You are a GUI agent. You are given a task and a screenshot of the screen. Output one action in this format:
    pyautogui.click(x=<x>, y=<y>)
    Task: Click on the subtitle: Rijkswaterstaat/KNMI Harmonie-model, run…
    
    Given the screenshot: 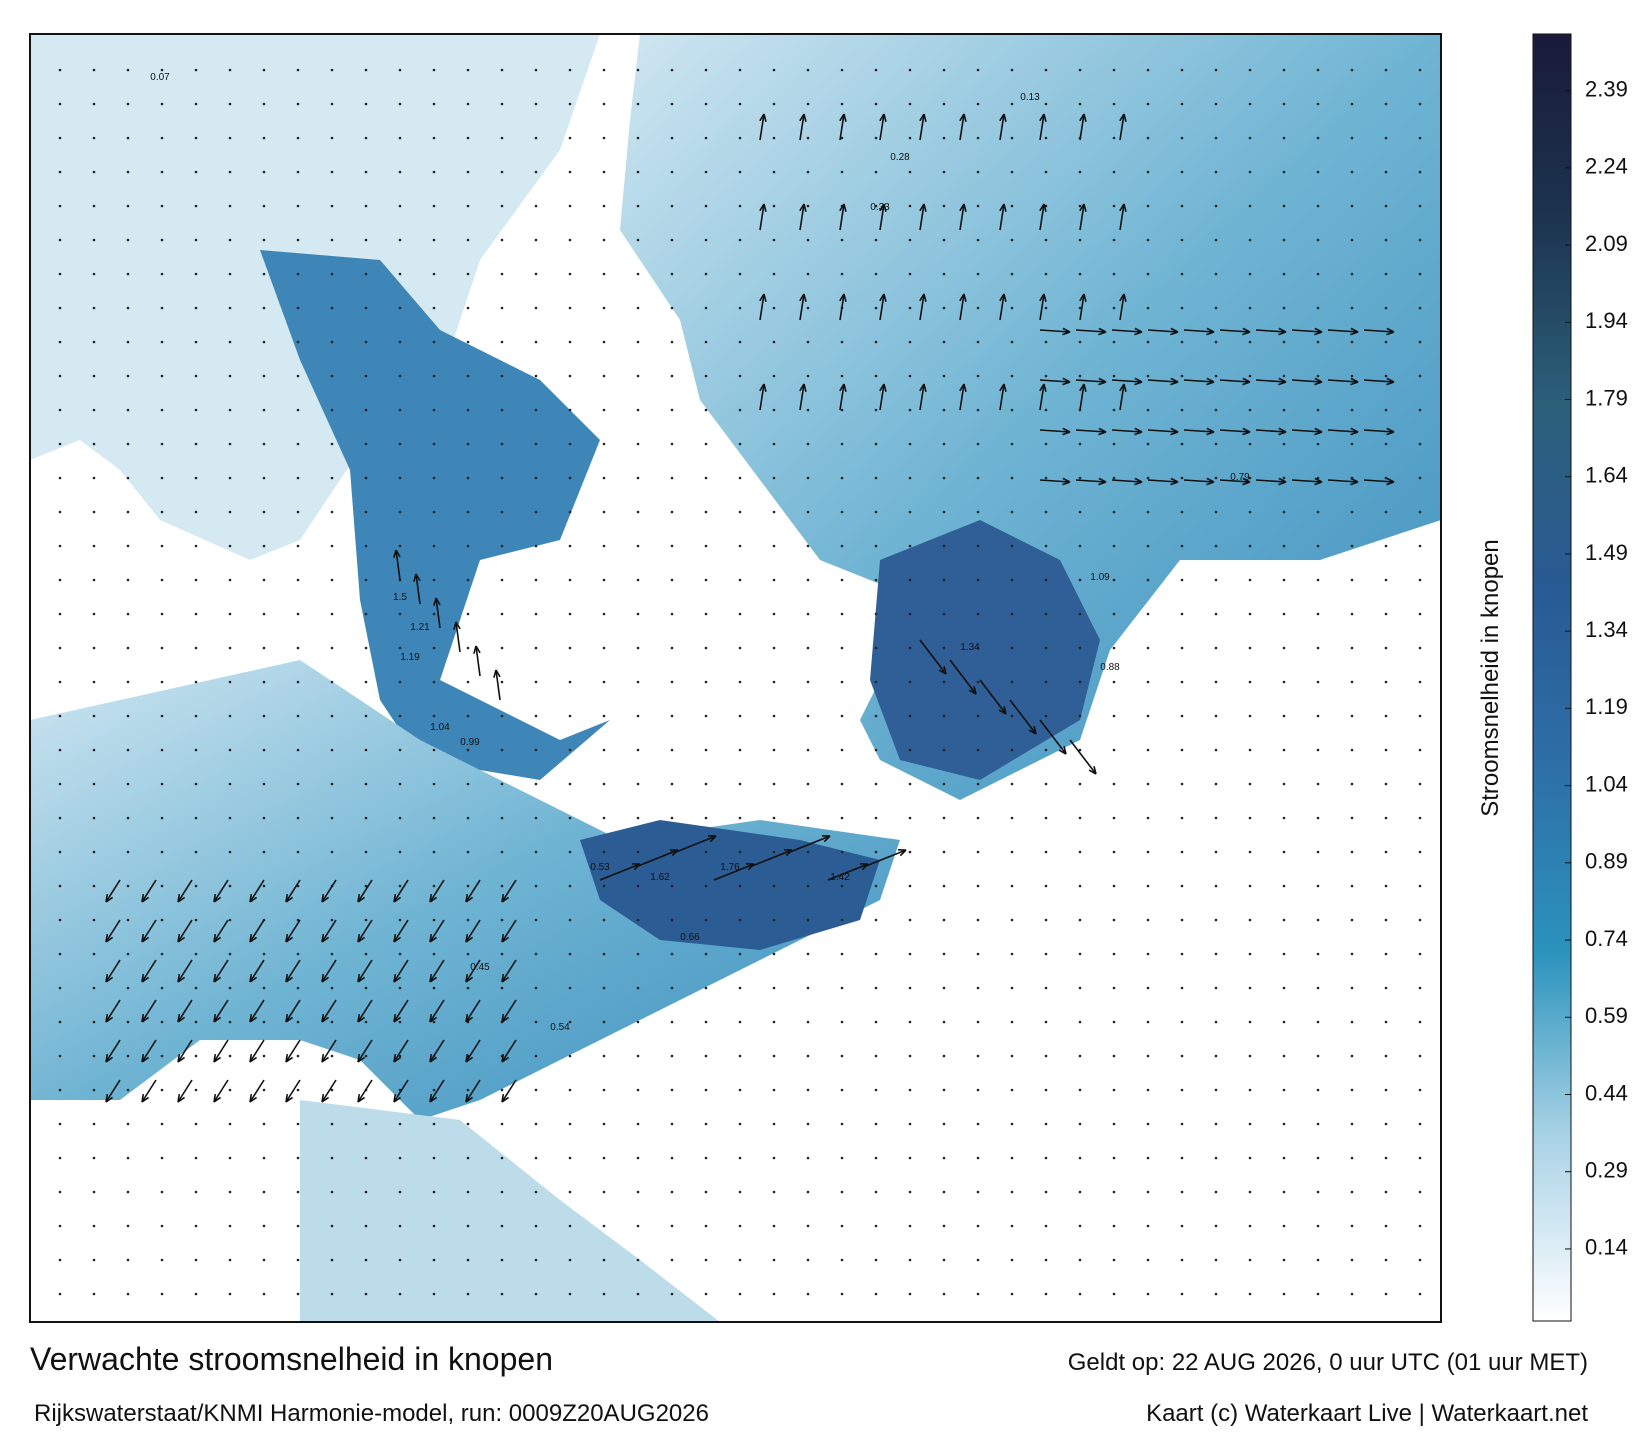 What is the action you would take?
    pyautogui.click(x=371, y=1413)
    